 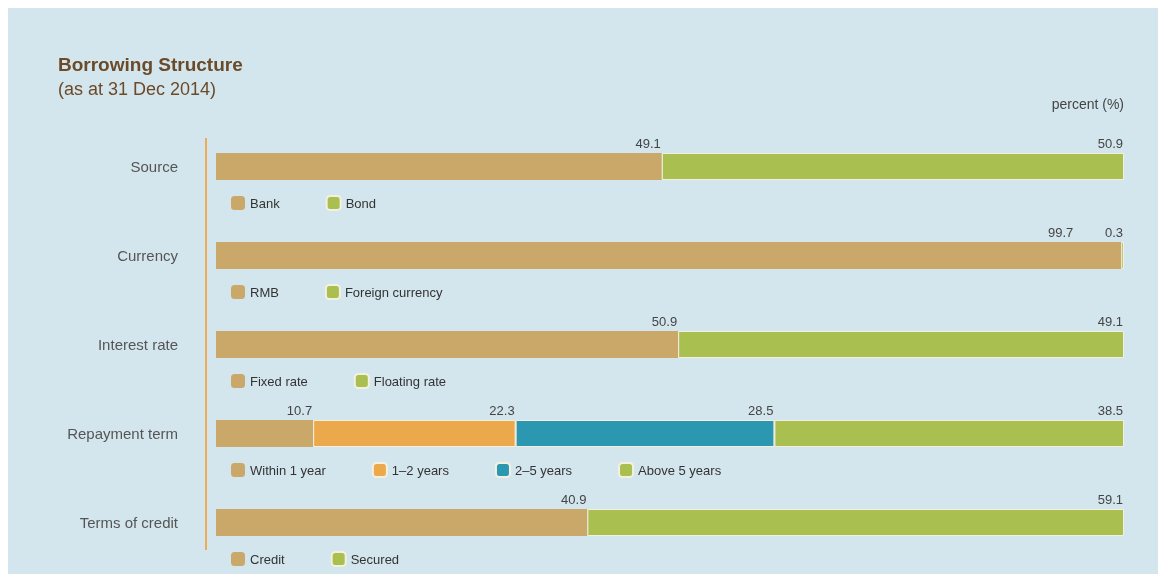 I want to click on category-label: Interest rate, so click(x=137, y=344).